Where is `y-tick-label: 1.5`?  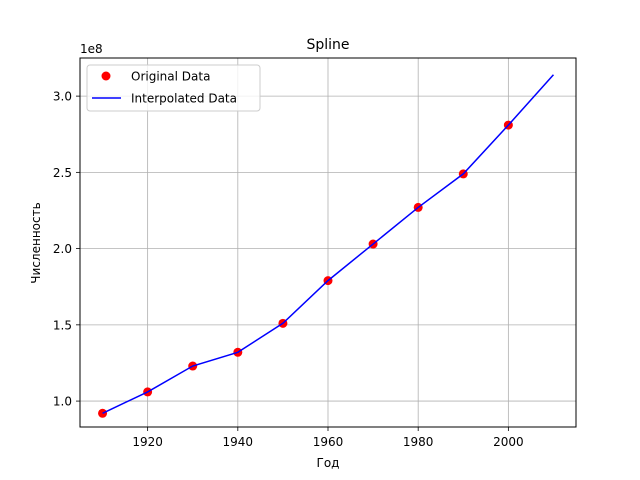
y-tick-label: 1.5 is located at coordinates (62, 325).